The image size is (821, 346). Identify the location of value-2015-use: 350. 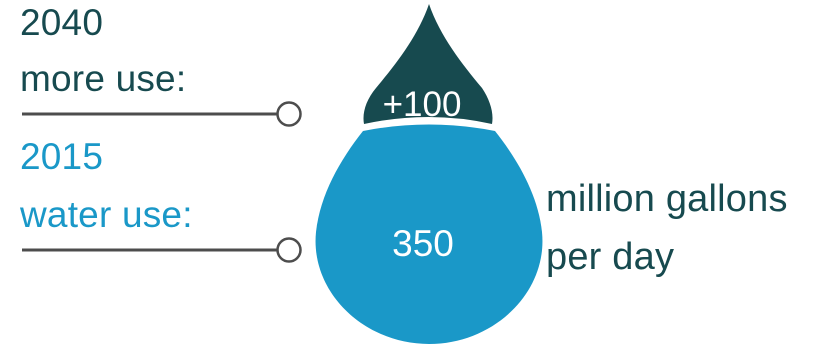
(423, 243).